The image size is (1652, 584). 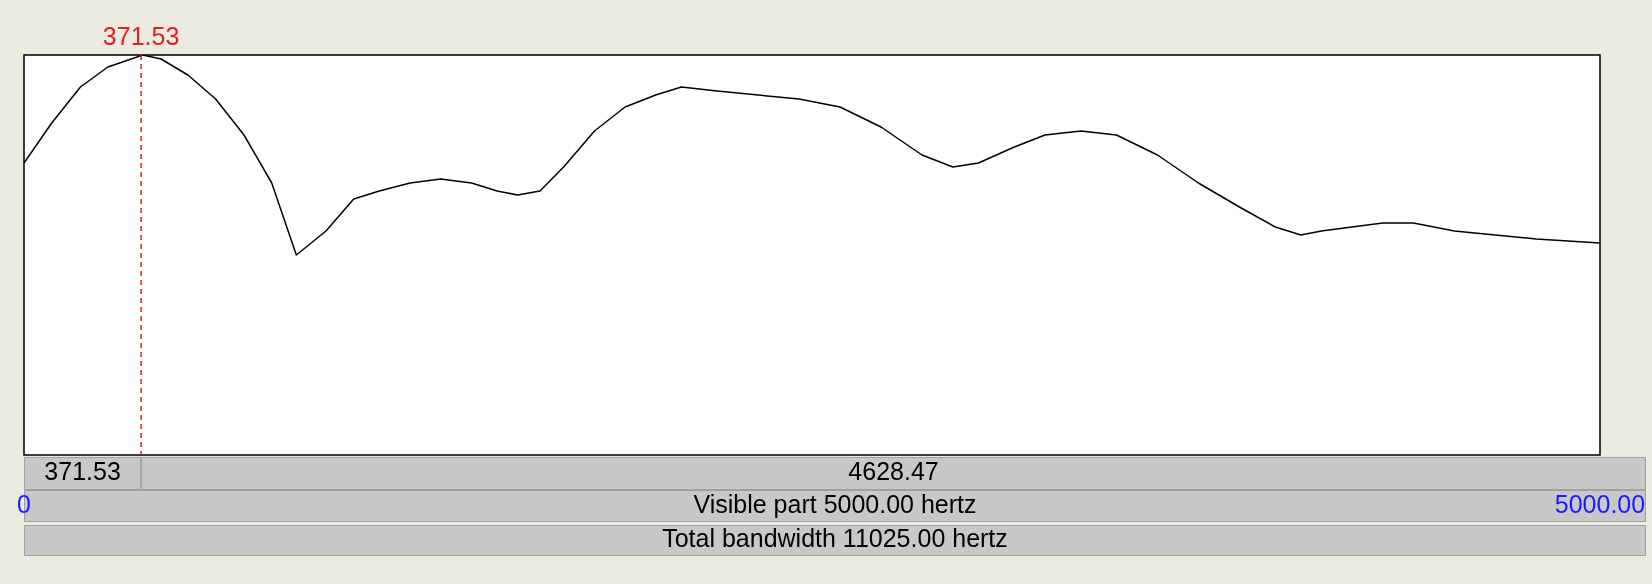 I want to click on x-tick-label: 5000.00, so click(x=1600, y=503).